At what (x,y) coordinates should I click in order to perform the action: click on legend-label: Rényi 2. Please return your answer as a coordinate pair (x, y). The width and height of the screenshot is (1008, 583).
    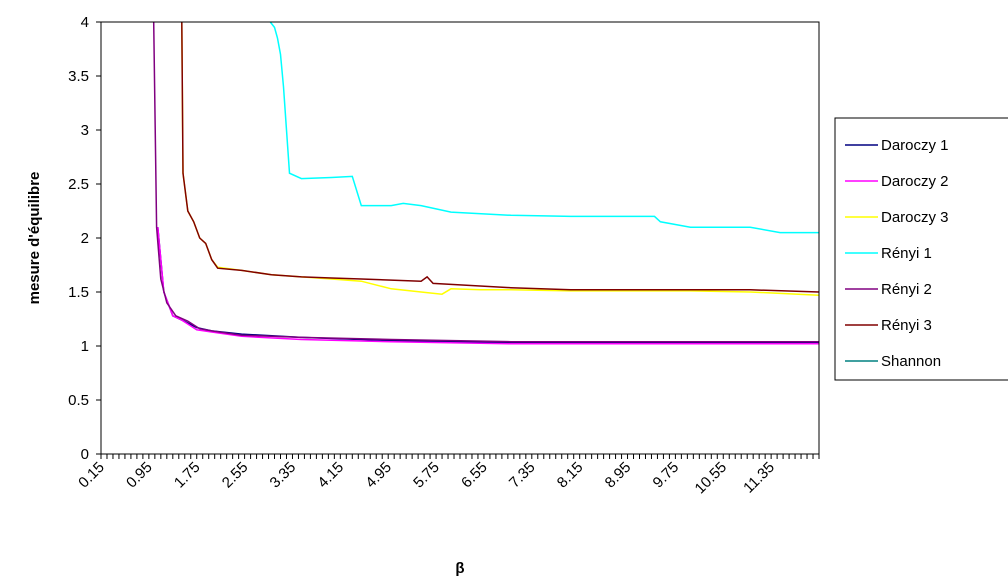
    Looking at the image, I should click on (906, 289).